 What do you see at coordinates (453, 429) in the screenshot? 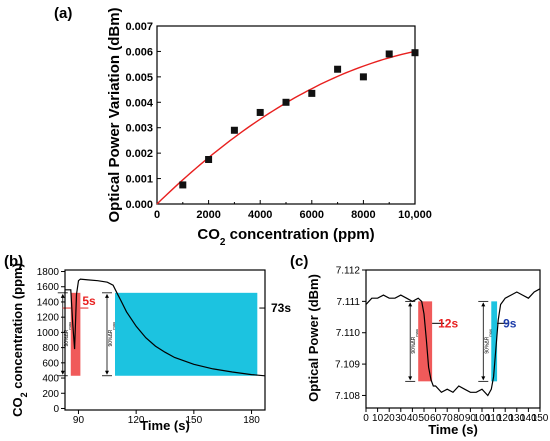
I see `panel-c-xlabel: Time (s)` at bounding box center [453, 429].